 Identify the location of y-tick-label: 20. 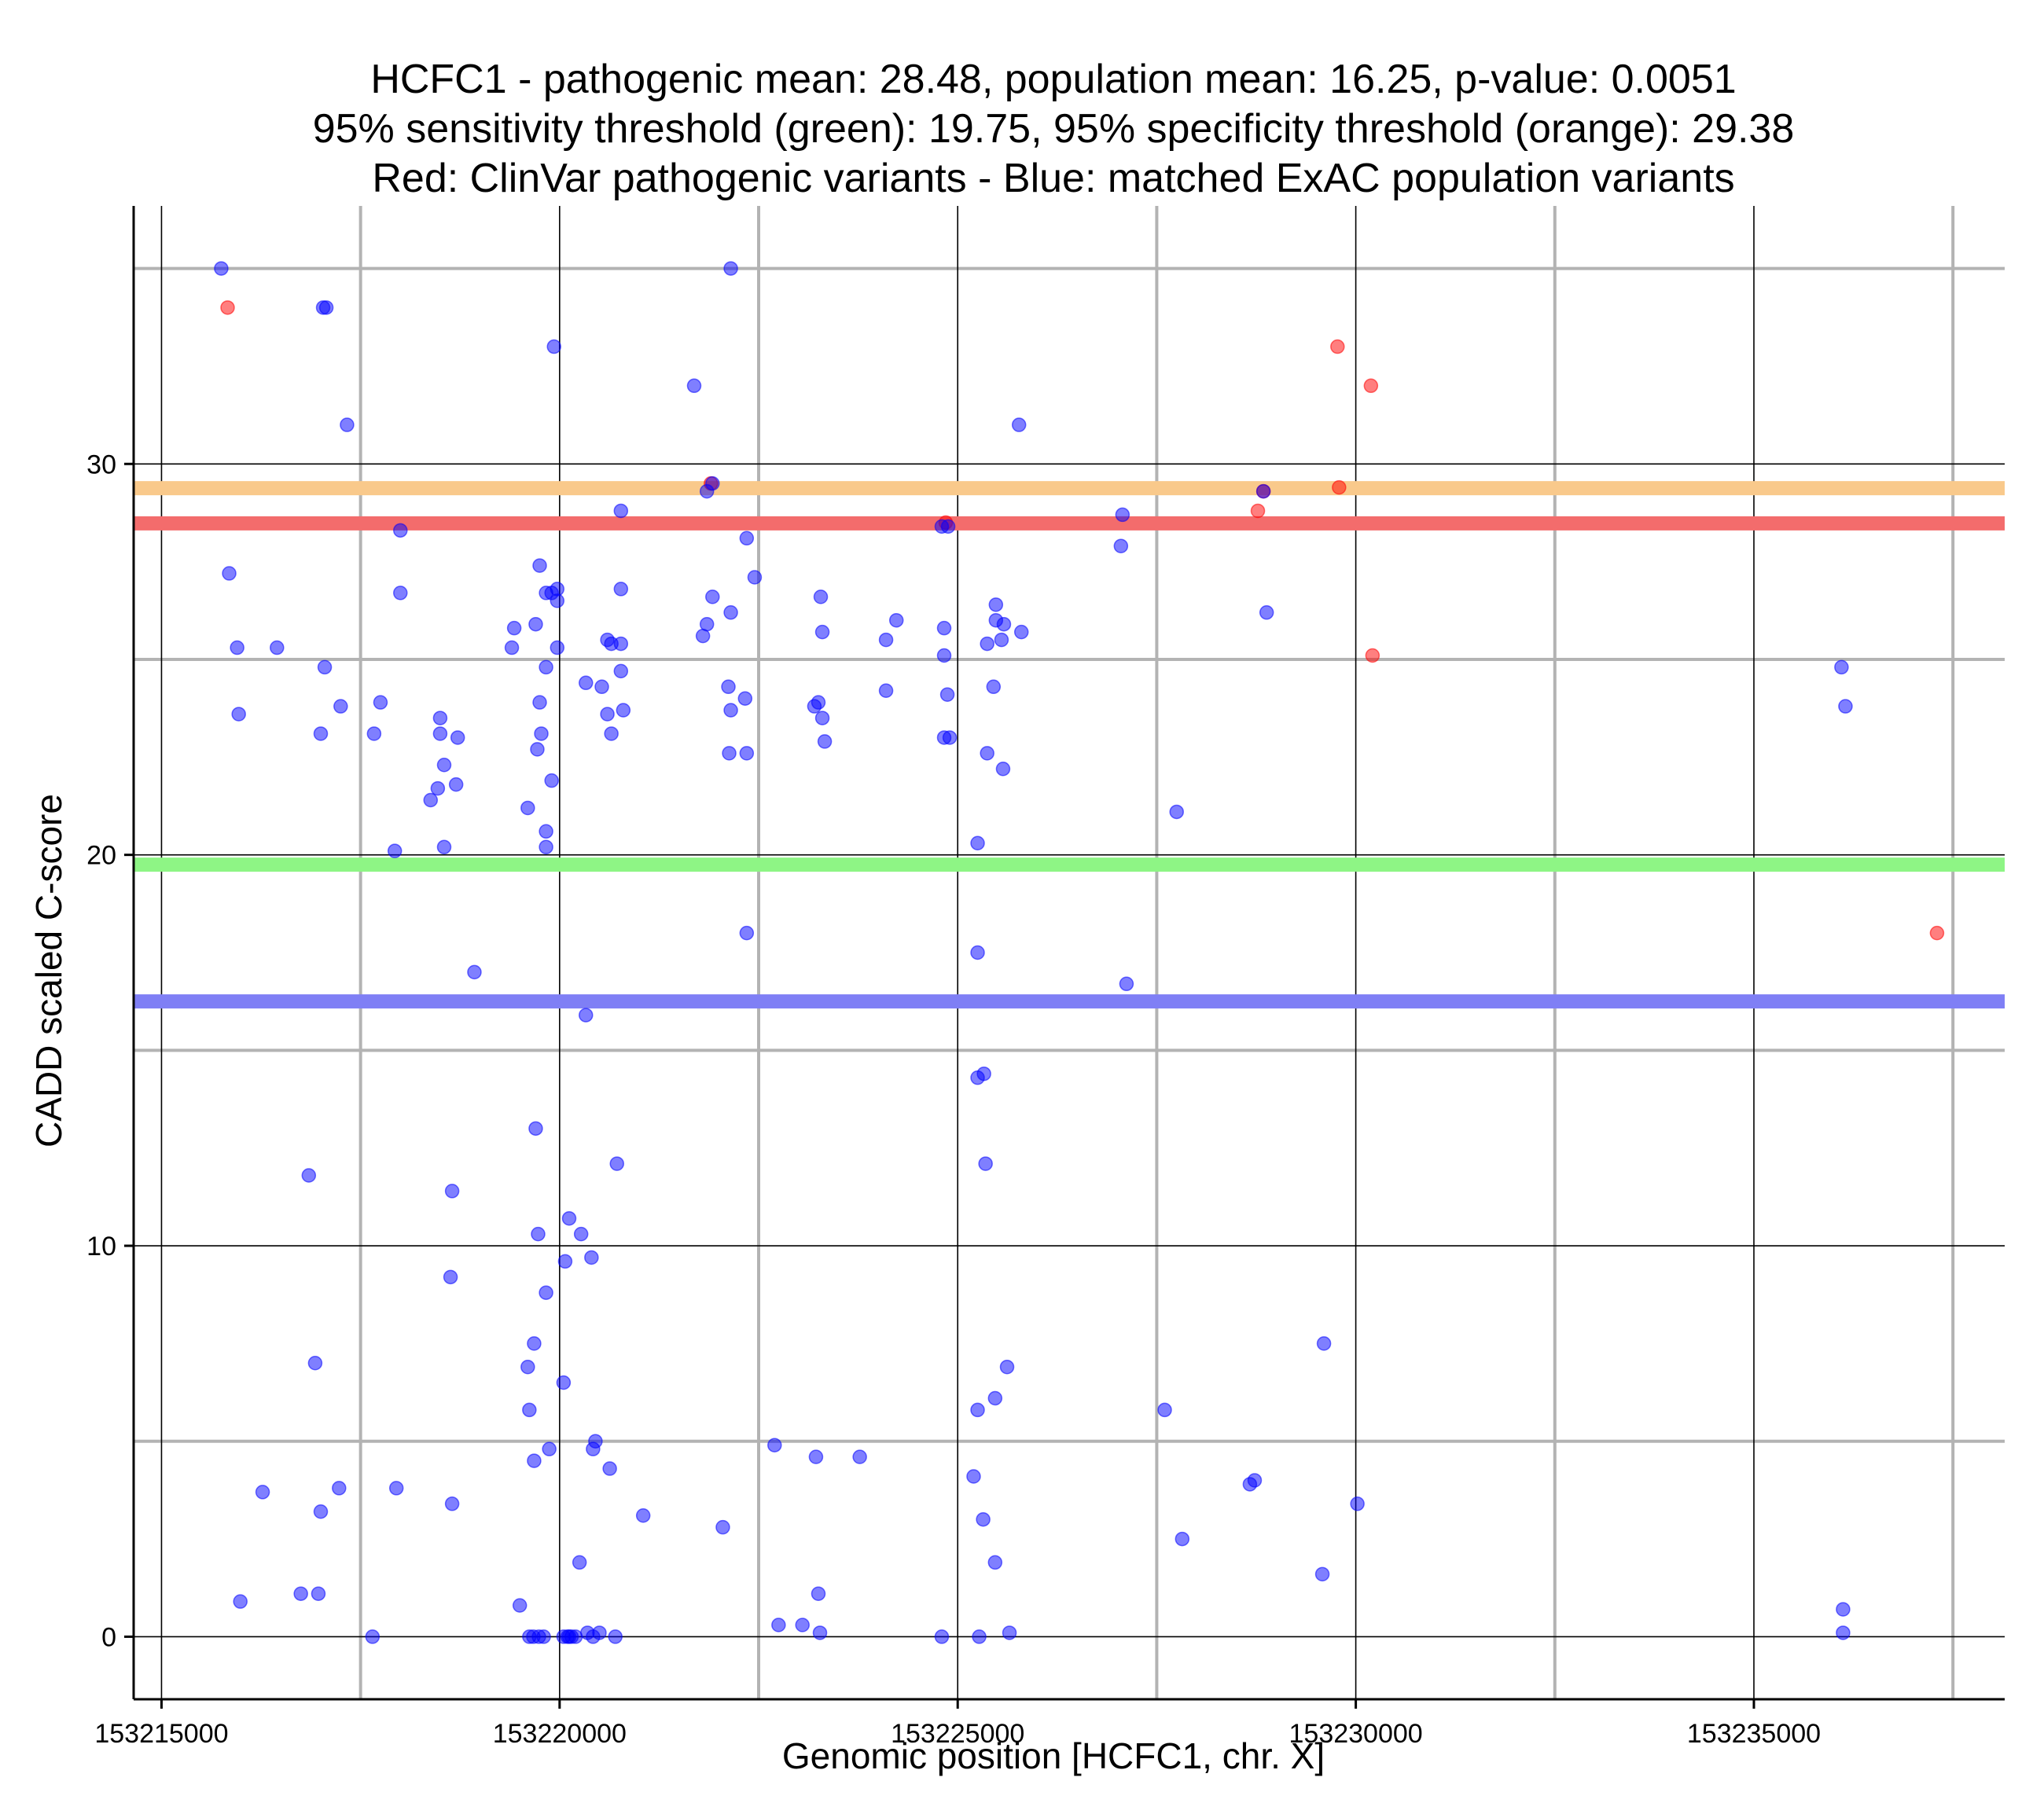
(101, 856).